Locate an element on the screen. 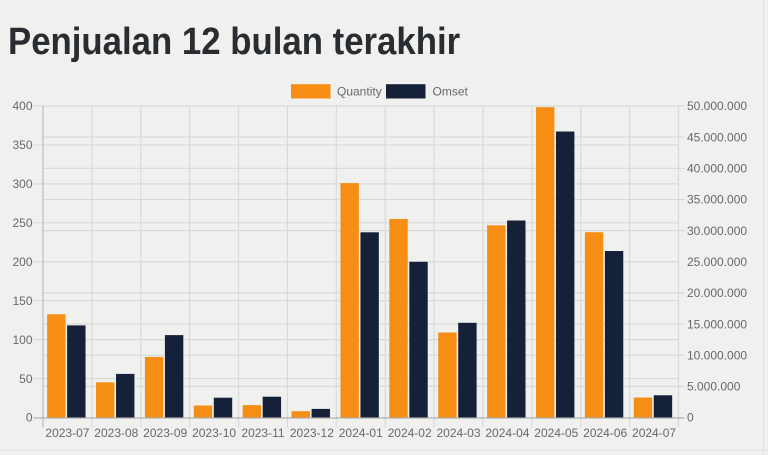 Image resolution: width=768 pixels, height=455 pixels. svg-text: 45.000.000 is located at coordinates (717, 137).